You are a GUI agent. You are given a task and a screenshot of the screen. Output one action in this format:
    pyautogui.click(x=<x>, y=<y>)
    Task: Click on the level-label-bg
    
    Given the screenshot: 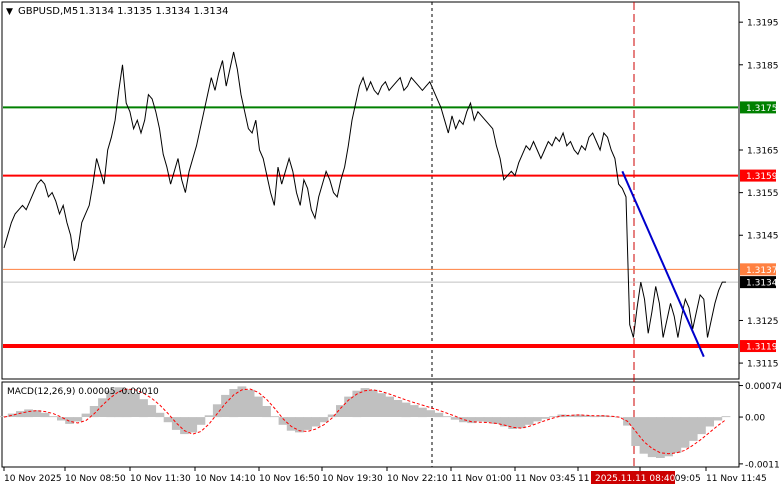 What is the action you would take?
    pyautogui.click(x=758, y=346)
    